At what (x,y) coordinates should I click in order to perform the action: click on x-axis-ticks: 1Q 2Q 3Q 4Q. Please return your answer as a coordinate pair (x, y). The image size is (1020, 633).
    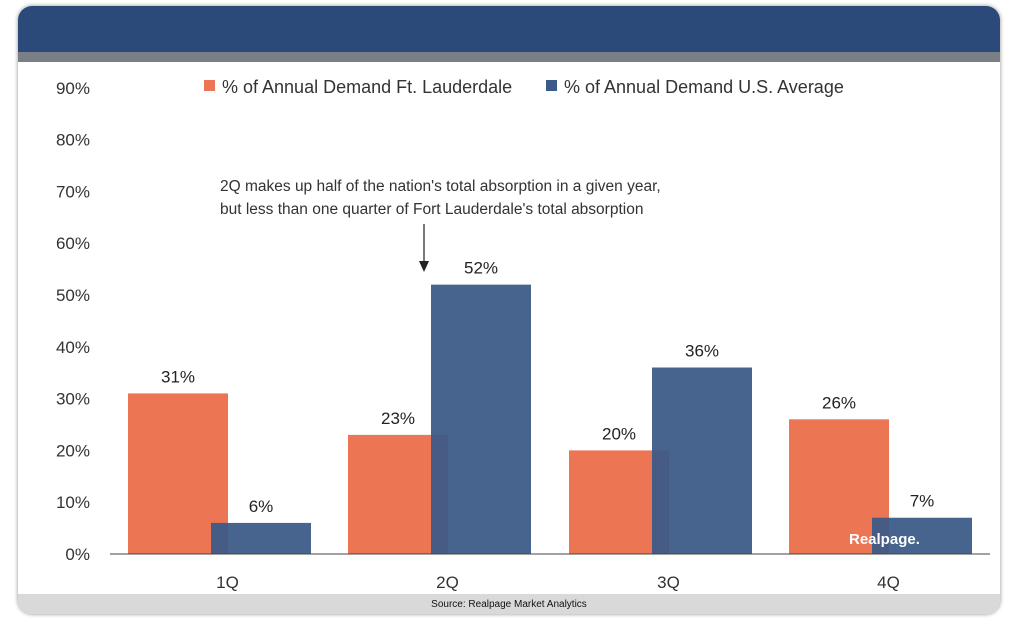
    Looking at the image, I should click on (558, 582).